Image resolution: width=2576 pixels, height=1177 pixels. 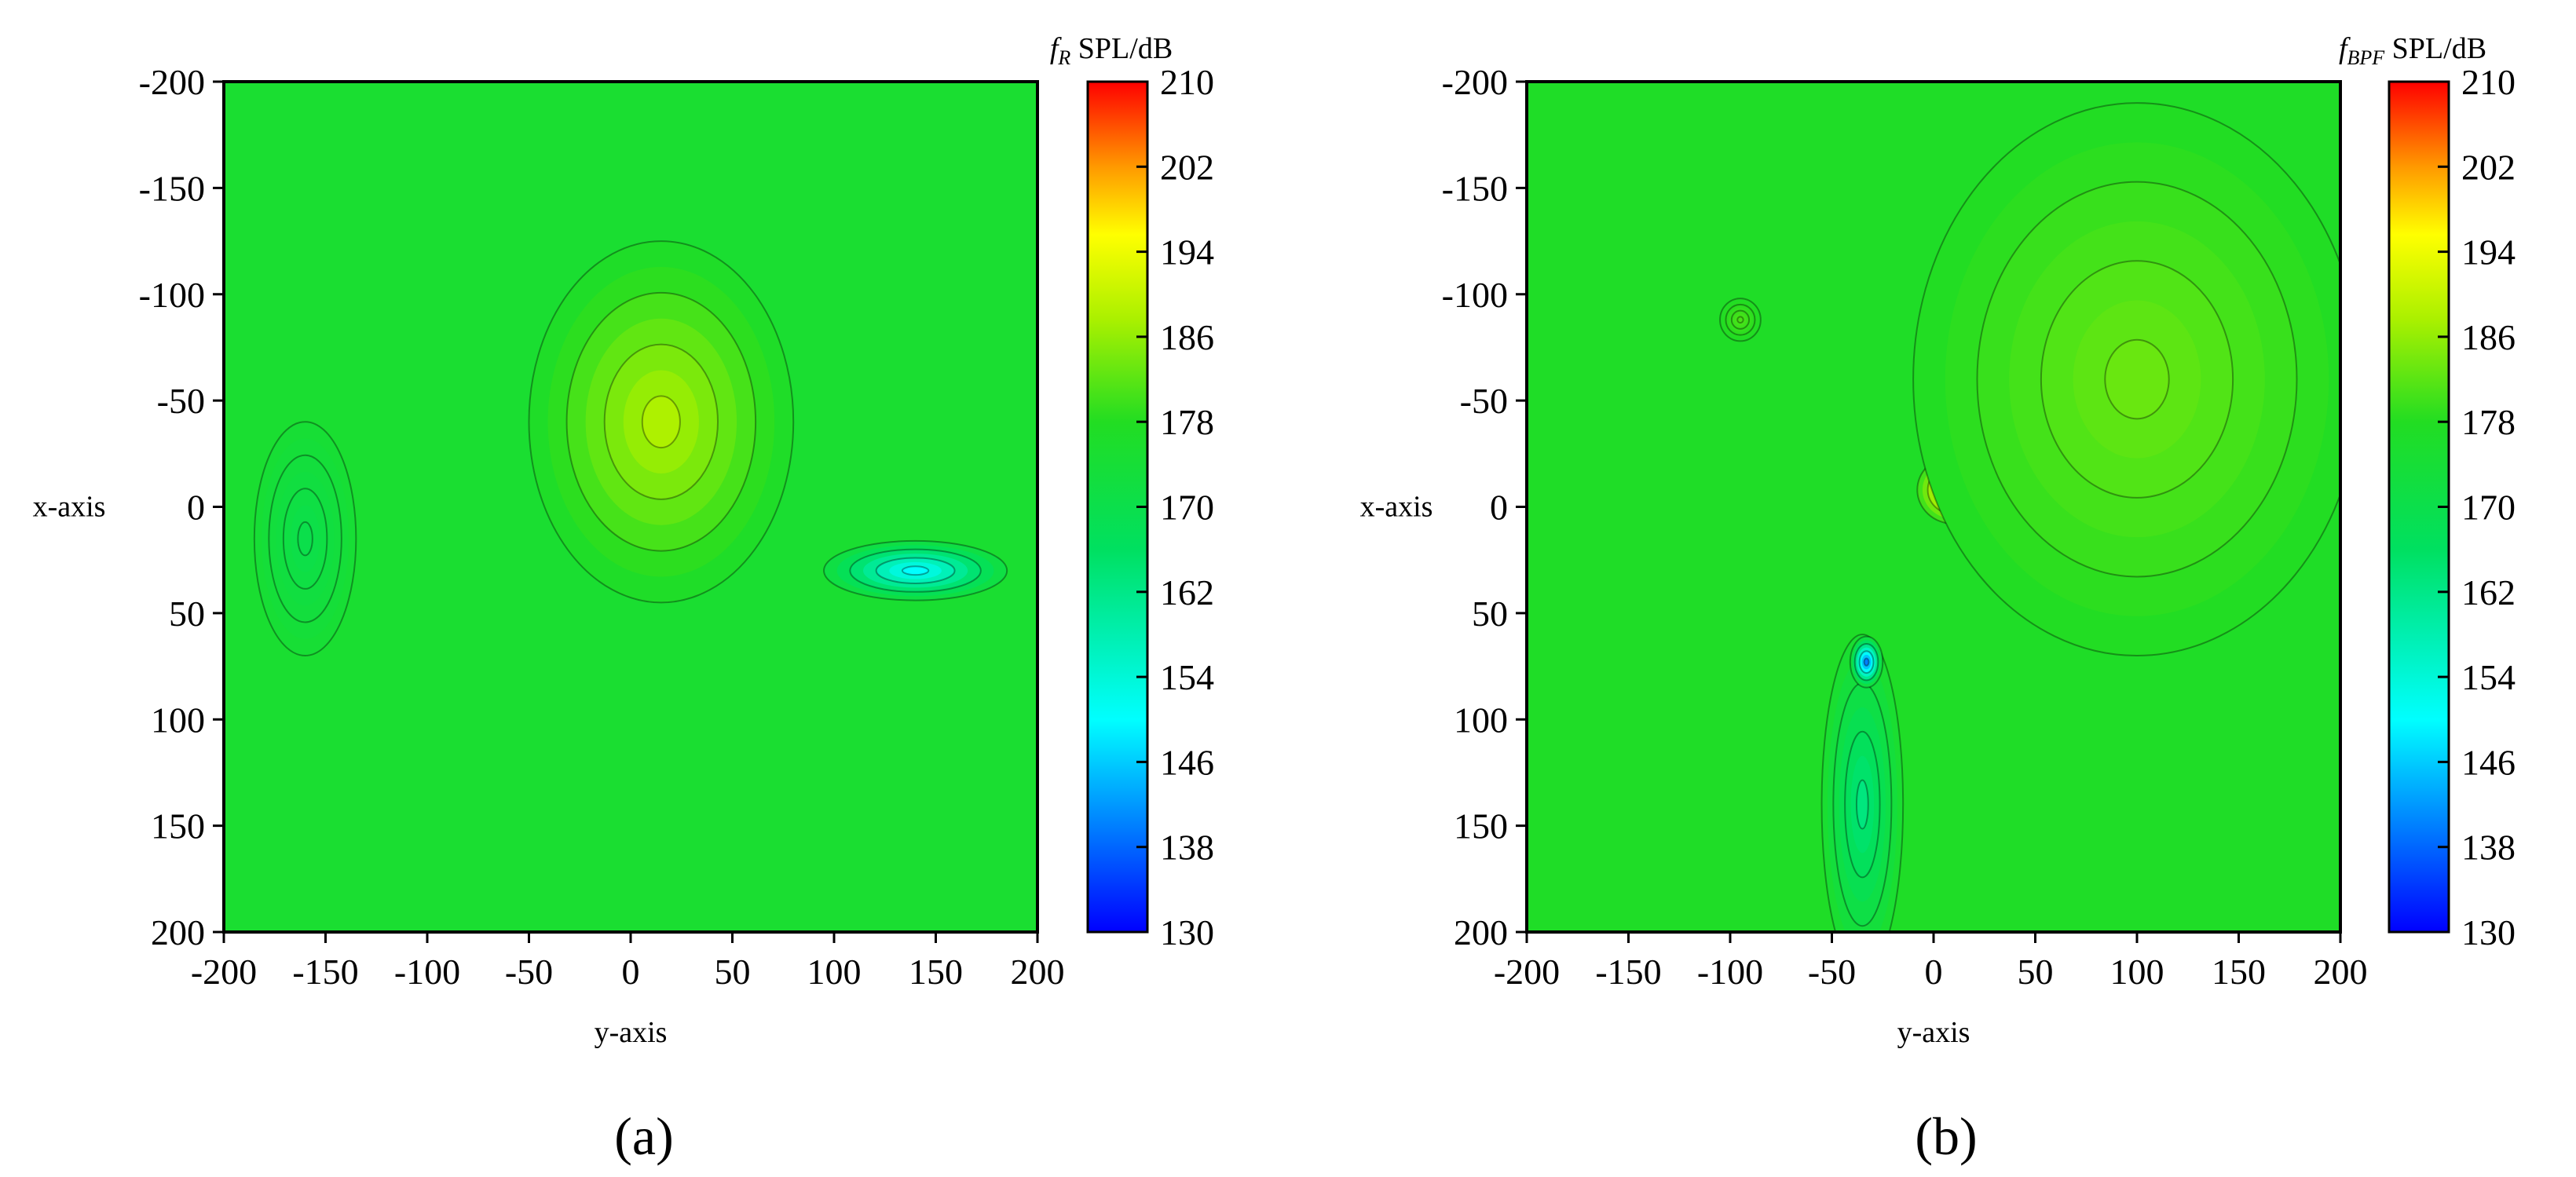 What do you see at coordinates (1112, 50) in the screenshot?
I see `colorbar-title: fR SPL/dB` at bounding box center [1112, 50].